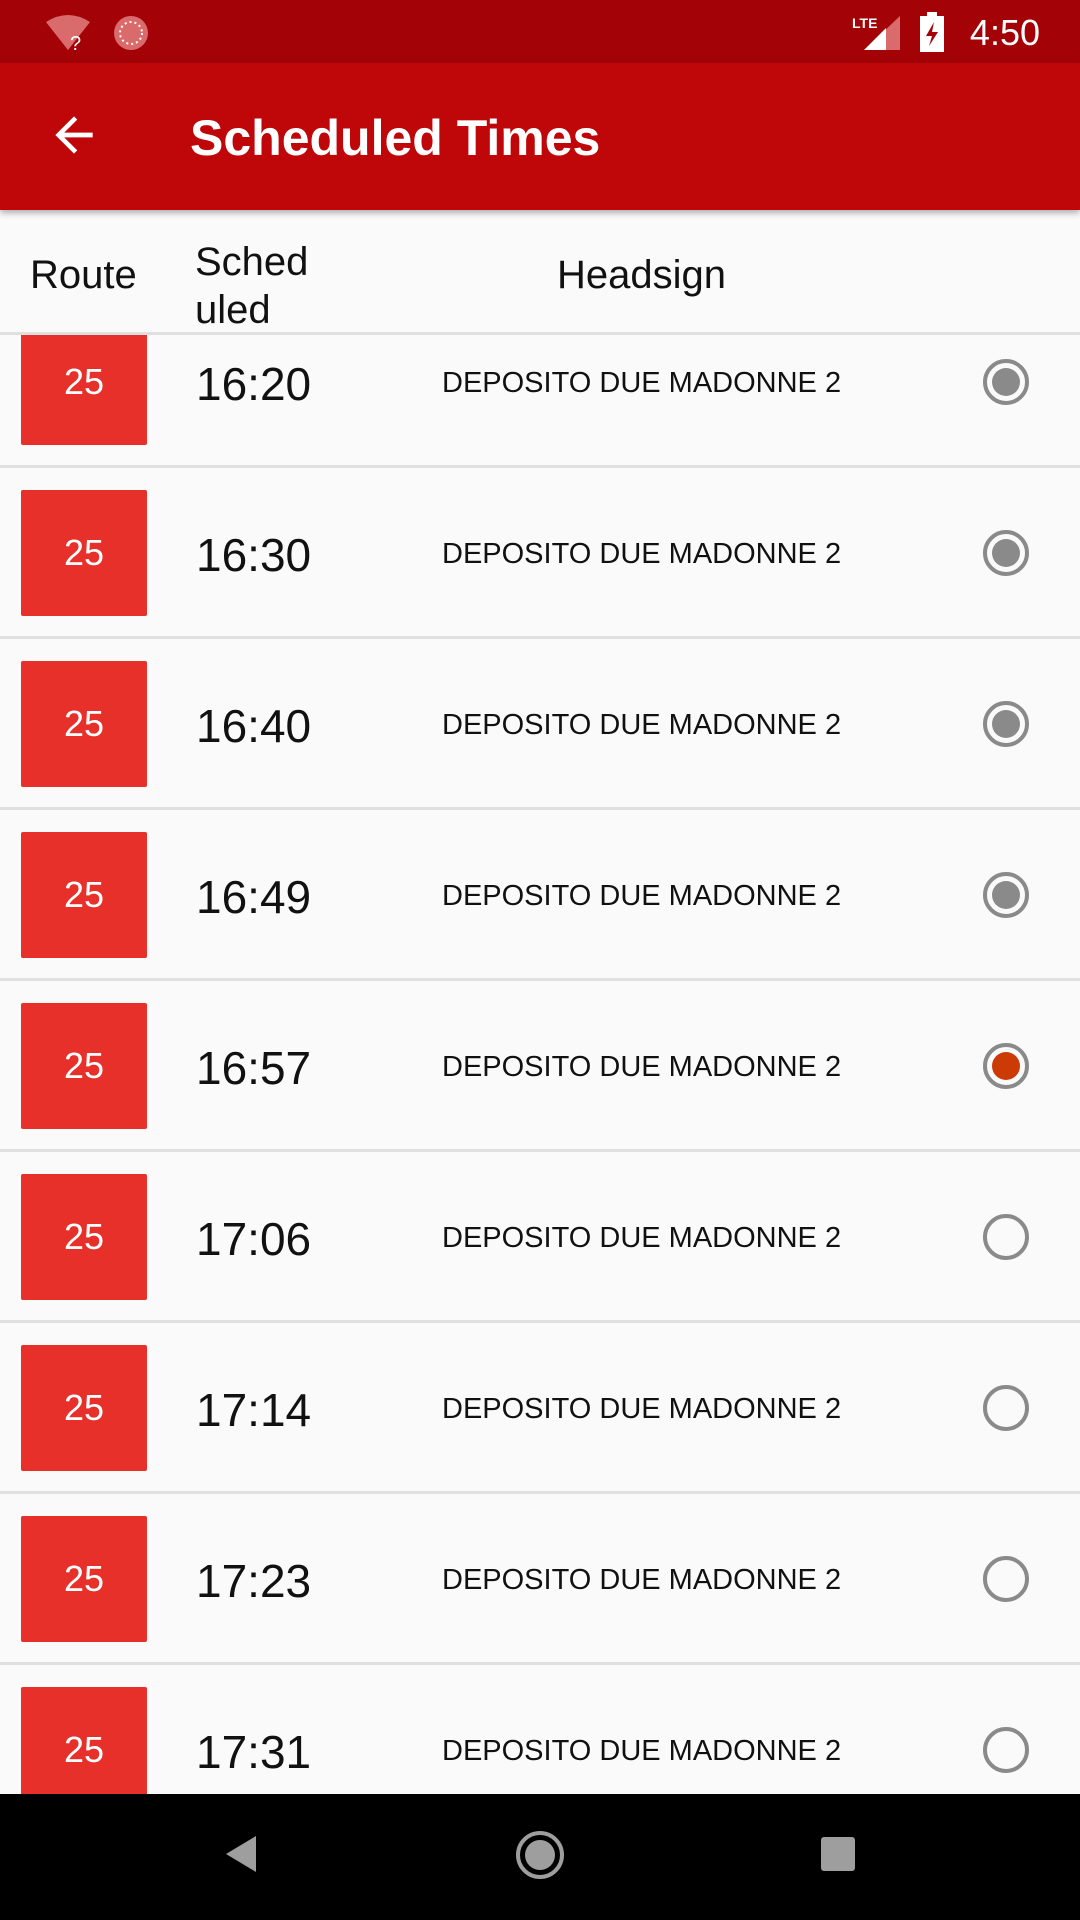 This screenshot has width=1080, height=1920. I want to click on home-nav-icon, so click(540, 1855).